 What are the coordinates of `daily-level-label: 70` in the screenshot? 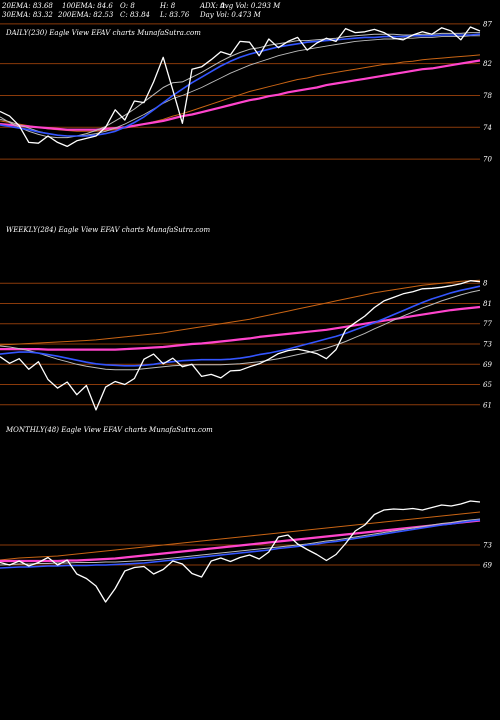 It's located at (487, 160).